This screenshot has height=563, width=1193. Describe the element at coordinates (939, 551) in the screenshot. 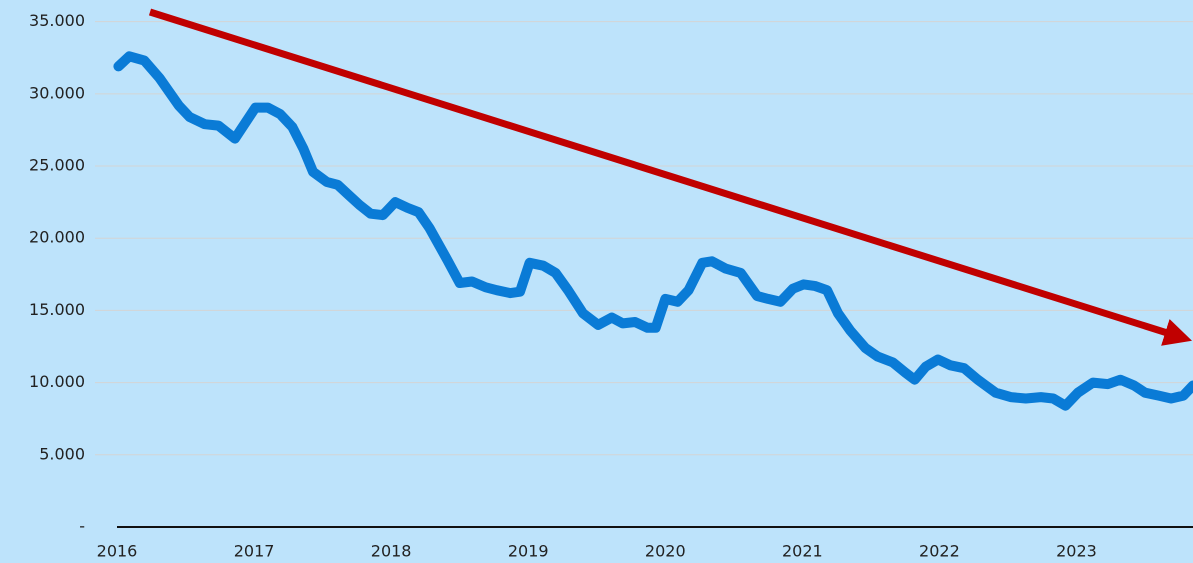

I see `x-tick-label: 2022` at that location.